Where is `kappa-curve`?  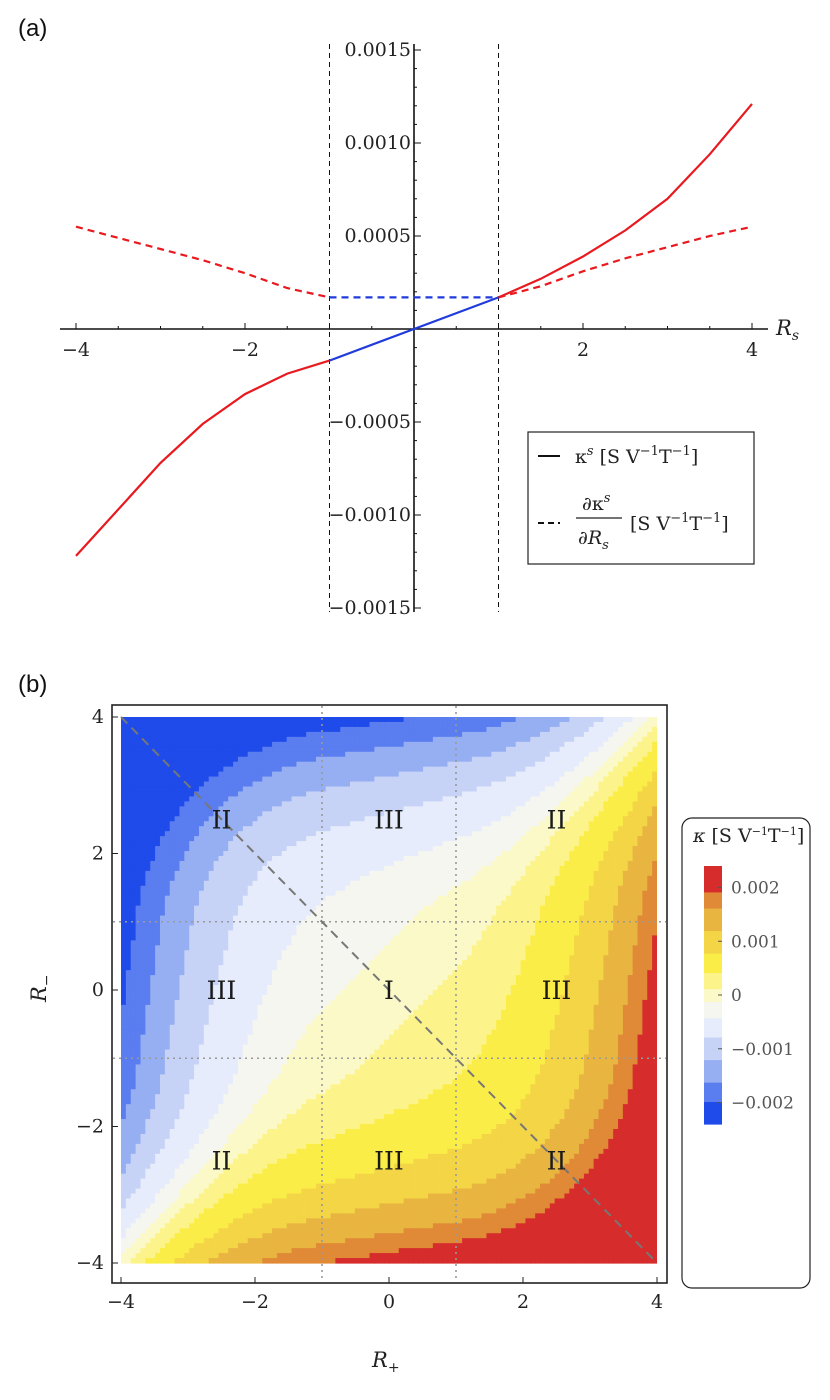 kappa-curve is located at coordinates (414, 329).